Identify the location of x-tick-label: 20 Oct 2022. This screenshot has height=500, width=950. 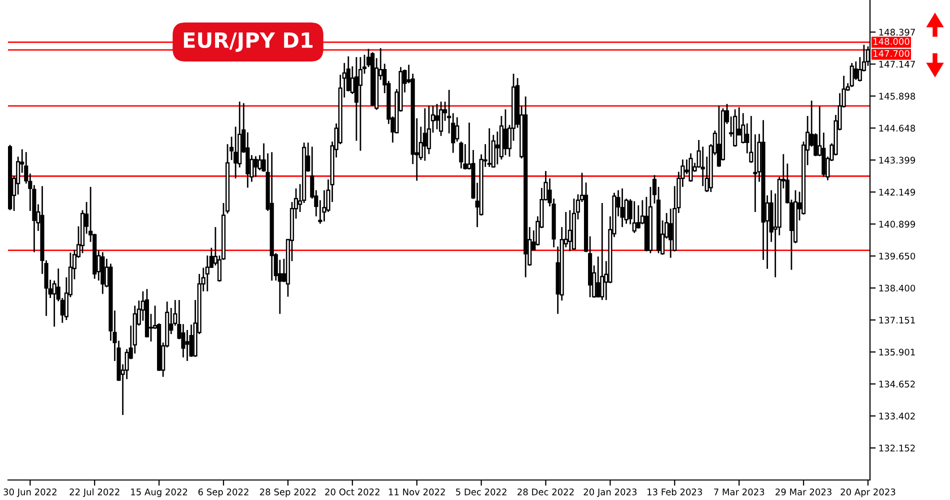
(352, 492).